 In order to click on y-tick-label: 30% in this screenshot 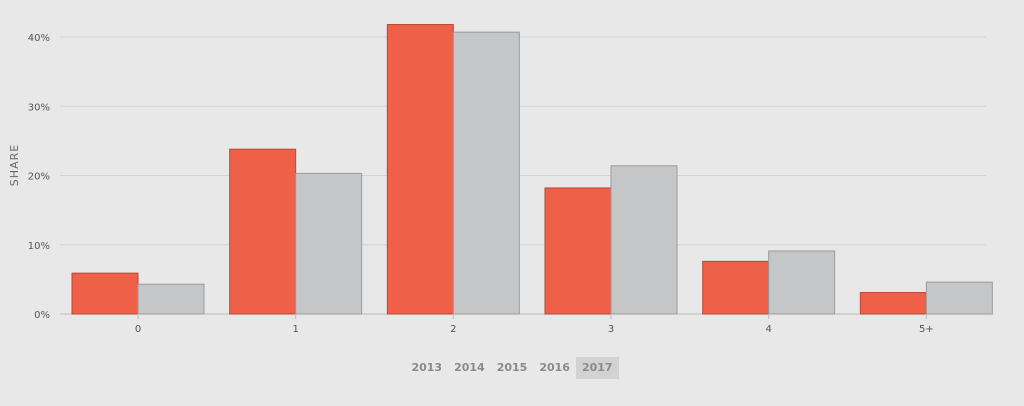, I will do `click(39, 107)`.